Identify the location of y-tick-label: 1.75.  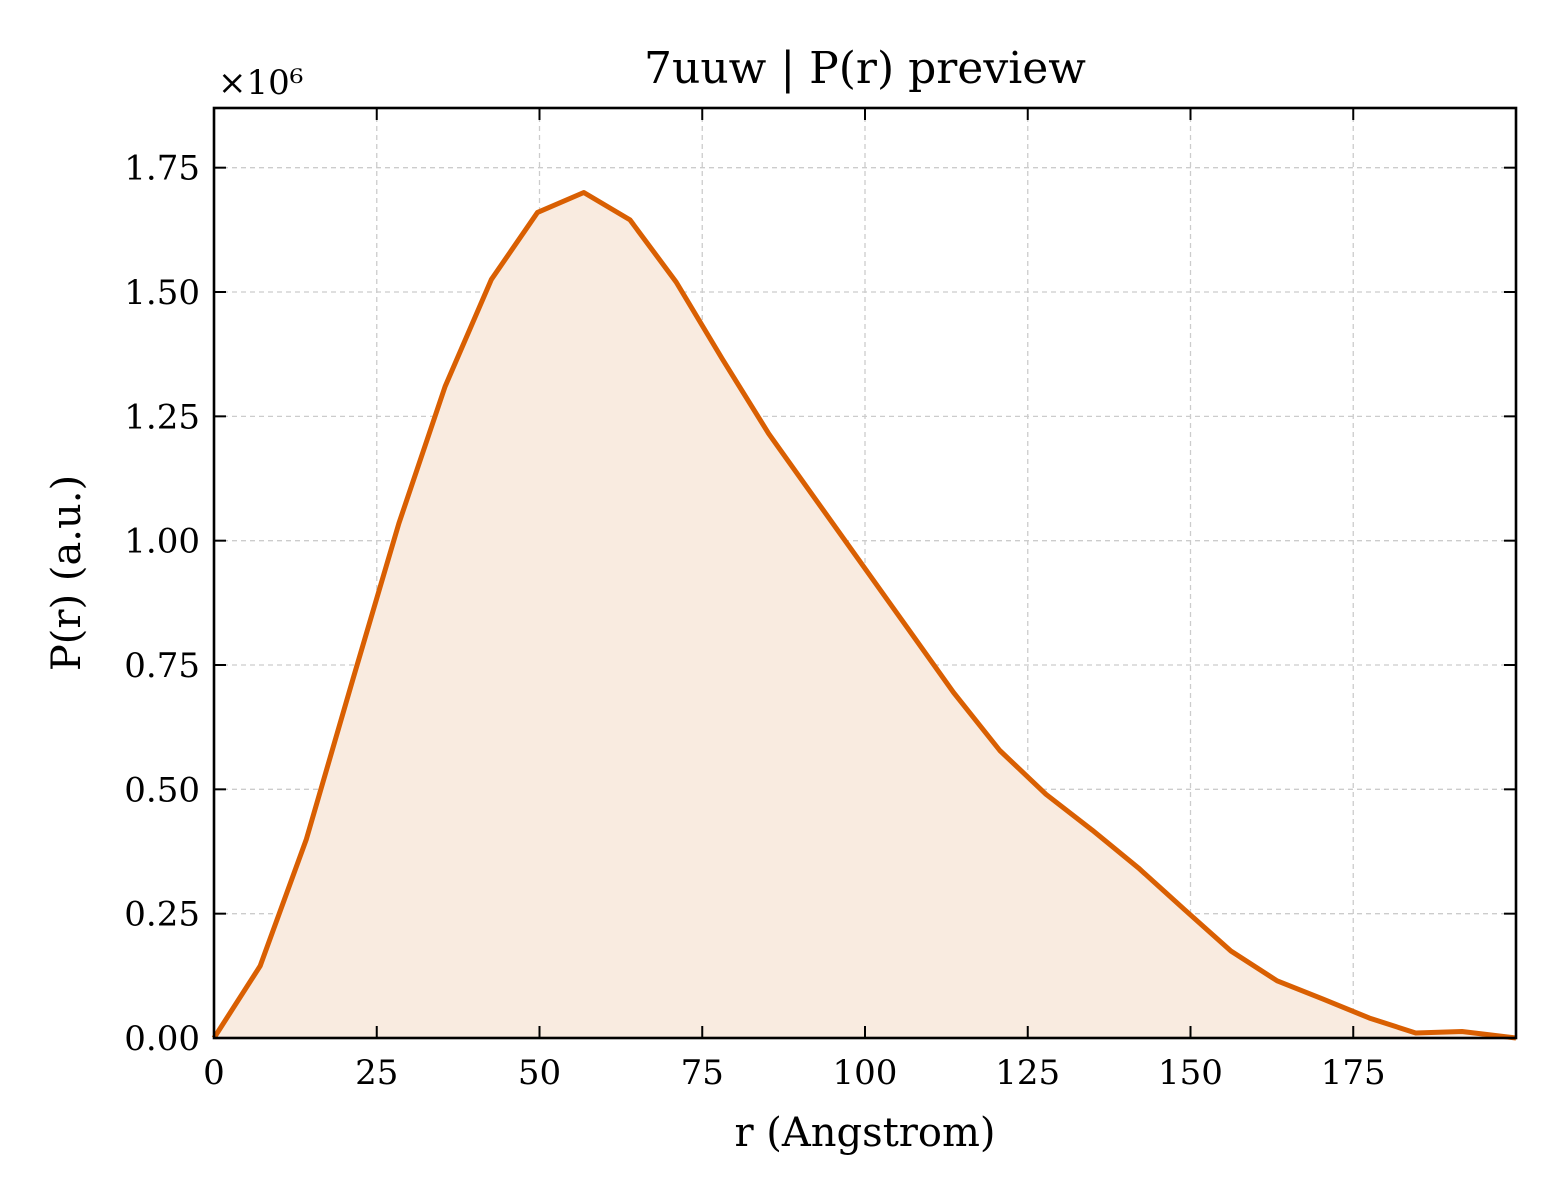
(162, 169).